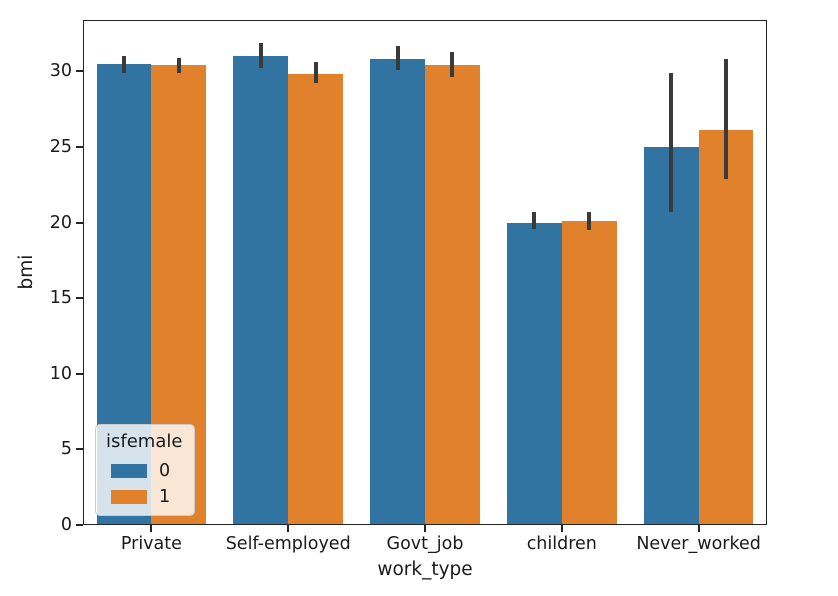 Image resolution: width=838 pixels, height=596 pixels. What do you see at coordinates (165, 471) in the screenshot?
I see `legend-entry-label: 0` at bounding box center [165, 471].